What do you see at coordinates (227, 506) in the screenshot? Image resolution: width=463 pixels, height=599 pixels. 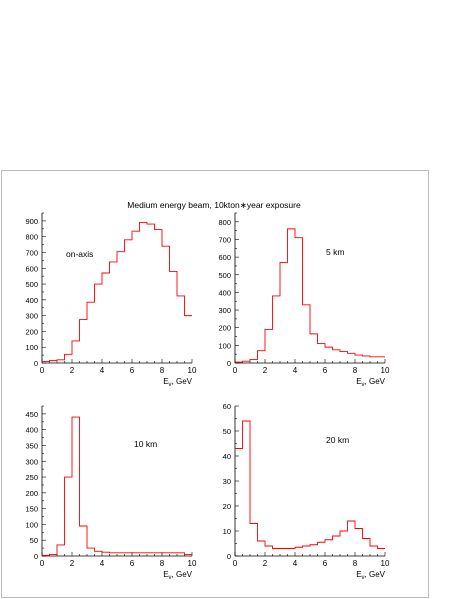 I see `y-tick-label: 20` at bounding box center [227, 506].